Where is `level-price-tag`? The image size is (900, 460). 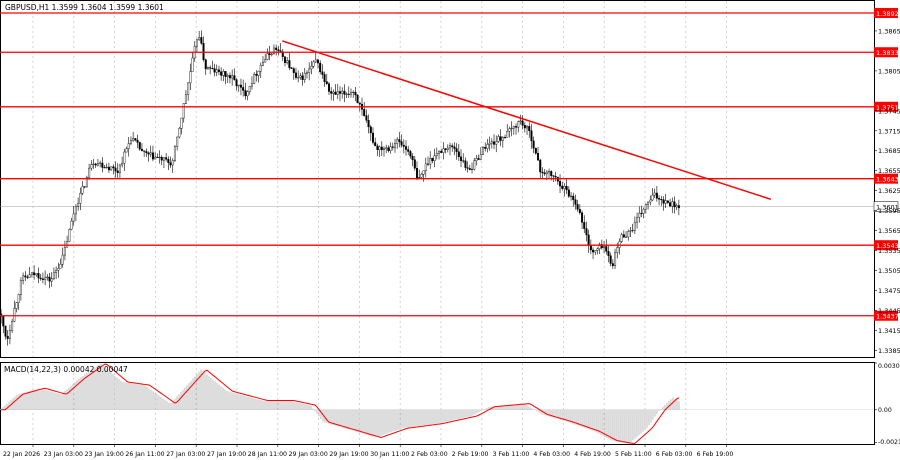 level-price-tag is located at coordinates (886, 315).